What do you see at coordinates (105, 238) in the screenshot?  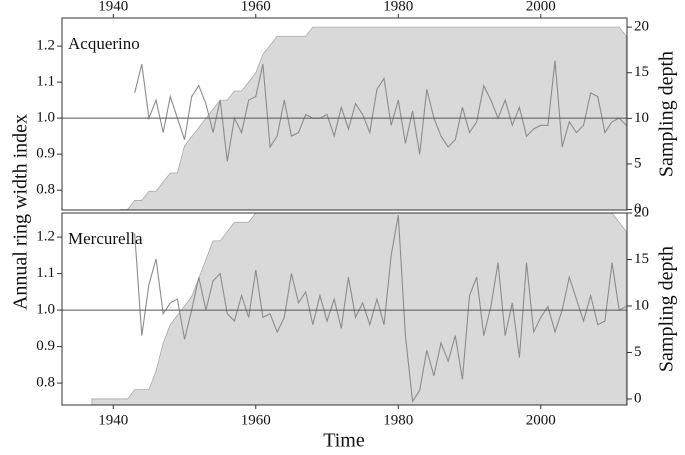 I see `panel-title: Mercurella` at bounding box center [105, 238].